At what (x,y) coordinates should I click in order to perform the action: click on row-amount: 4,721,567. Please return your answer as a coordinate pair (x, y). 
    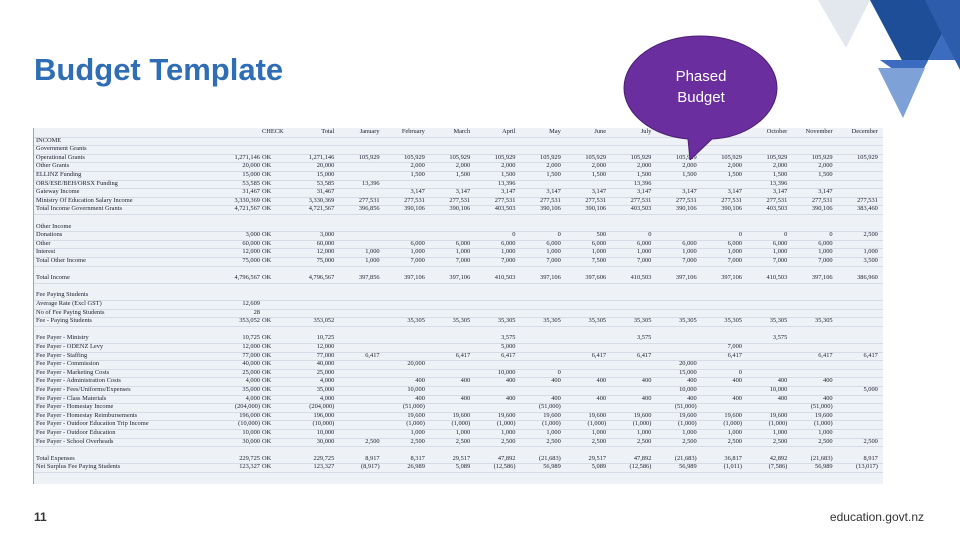
    Looking at the image, I should click on (247, 209).